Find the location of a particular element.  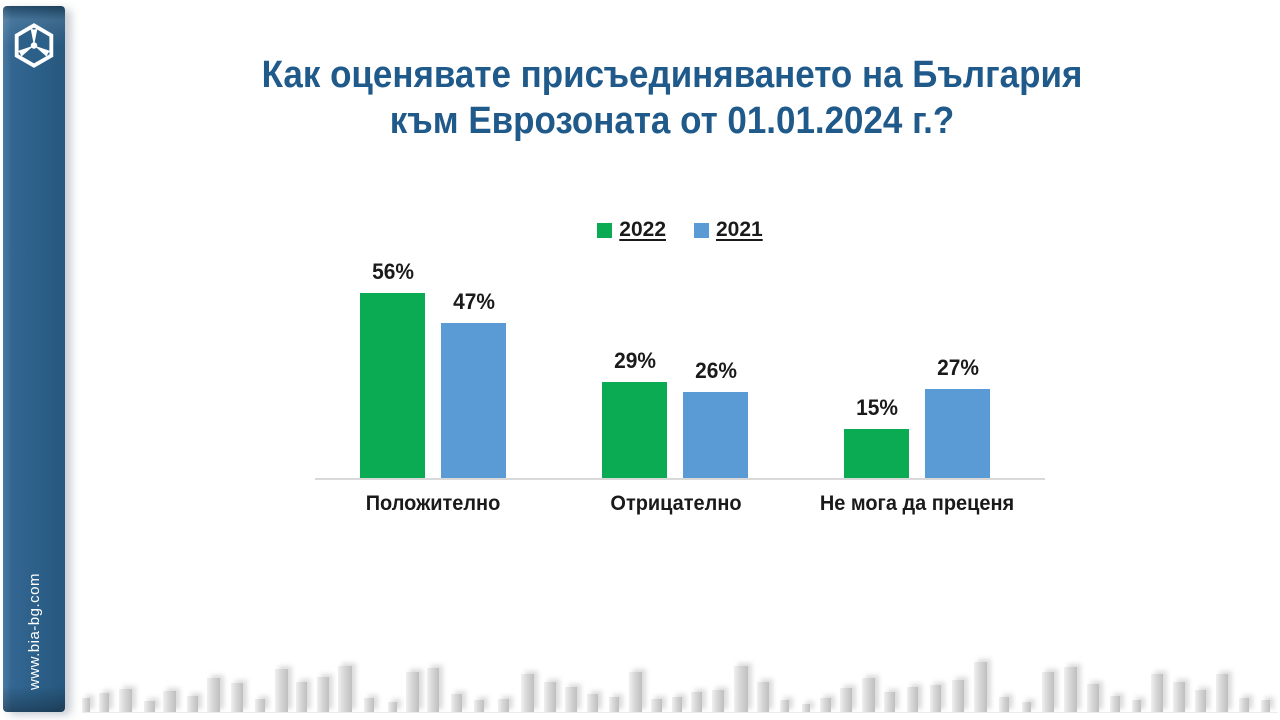

legend-label-2021: 2021 is located at coordinates (739, 229).